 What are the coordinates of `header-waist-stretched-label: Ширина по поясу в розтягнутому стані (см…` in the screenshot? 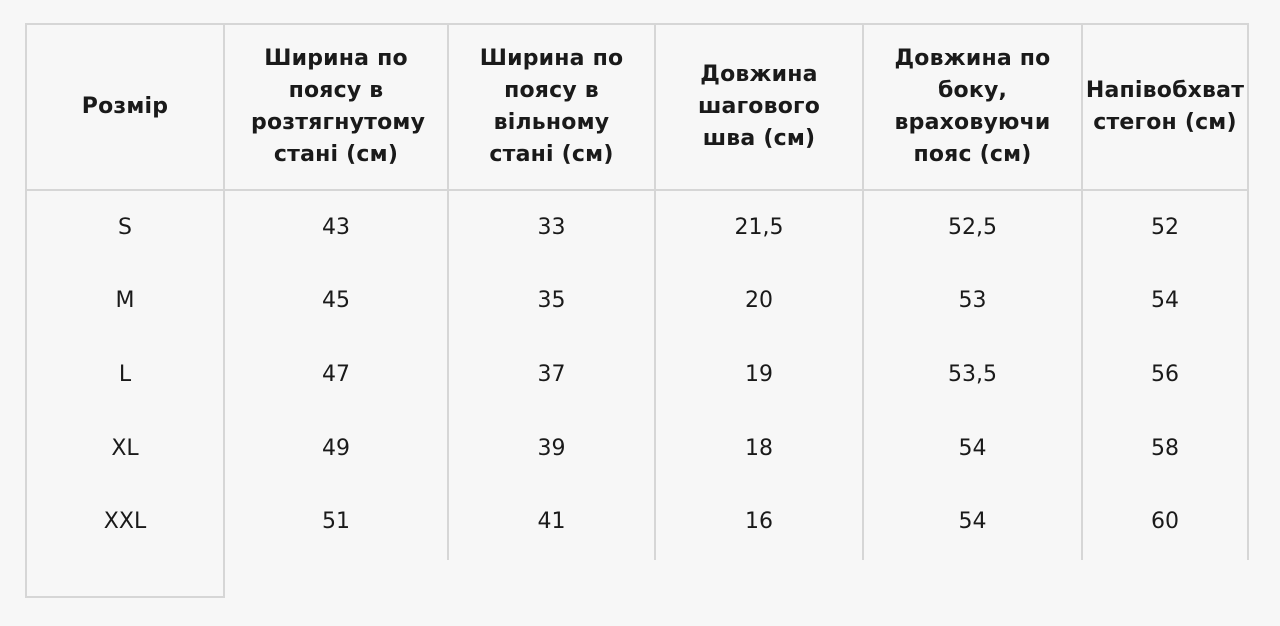 It's located at (338, 106).